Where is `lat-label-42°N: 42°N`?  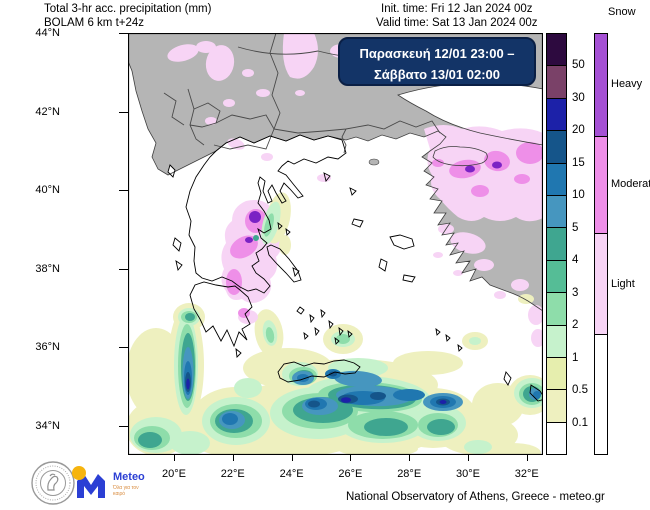
lat-label-42°N: 42°N is located at coordinates (47, 111).